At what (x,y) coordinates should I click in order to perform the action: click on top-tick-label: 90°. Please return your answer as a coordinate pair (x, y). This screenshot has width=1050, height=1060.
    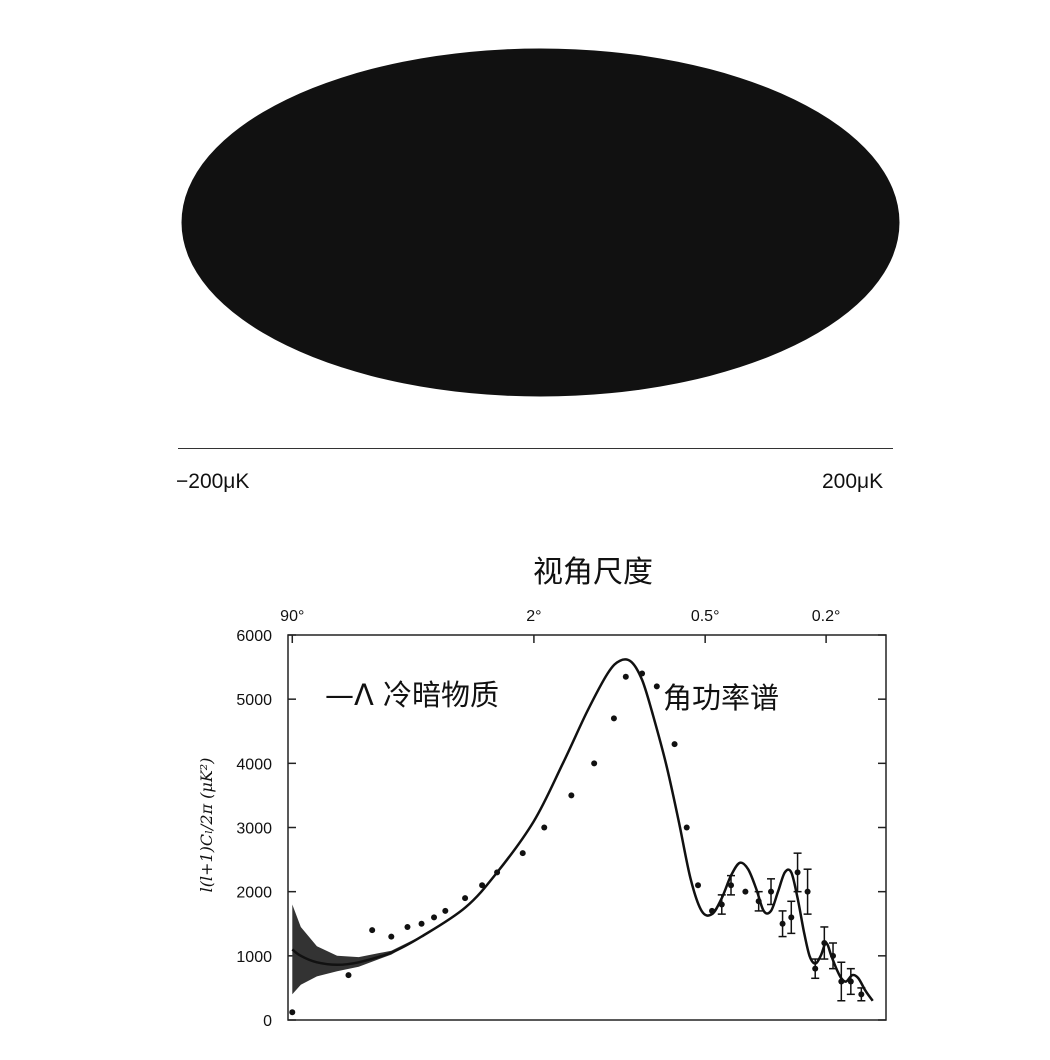
    Looking at the image, I should click on (292, 616).